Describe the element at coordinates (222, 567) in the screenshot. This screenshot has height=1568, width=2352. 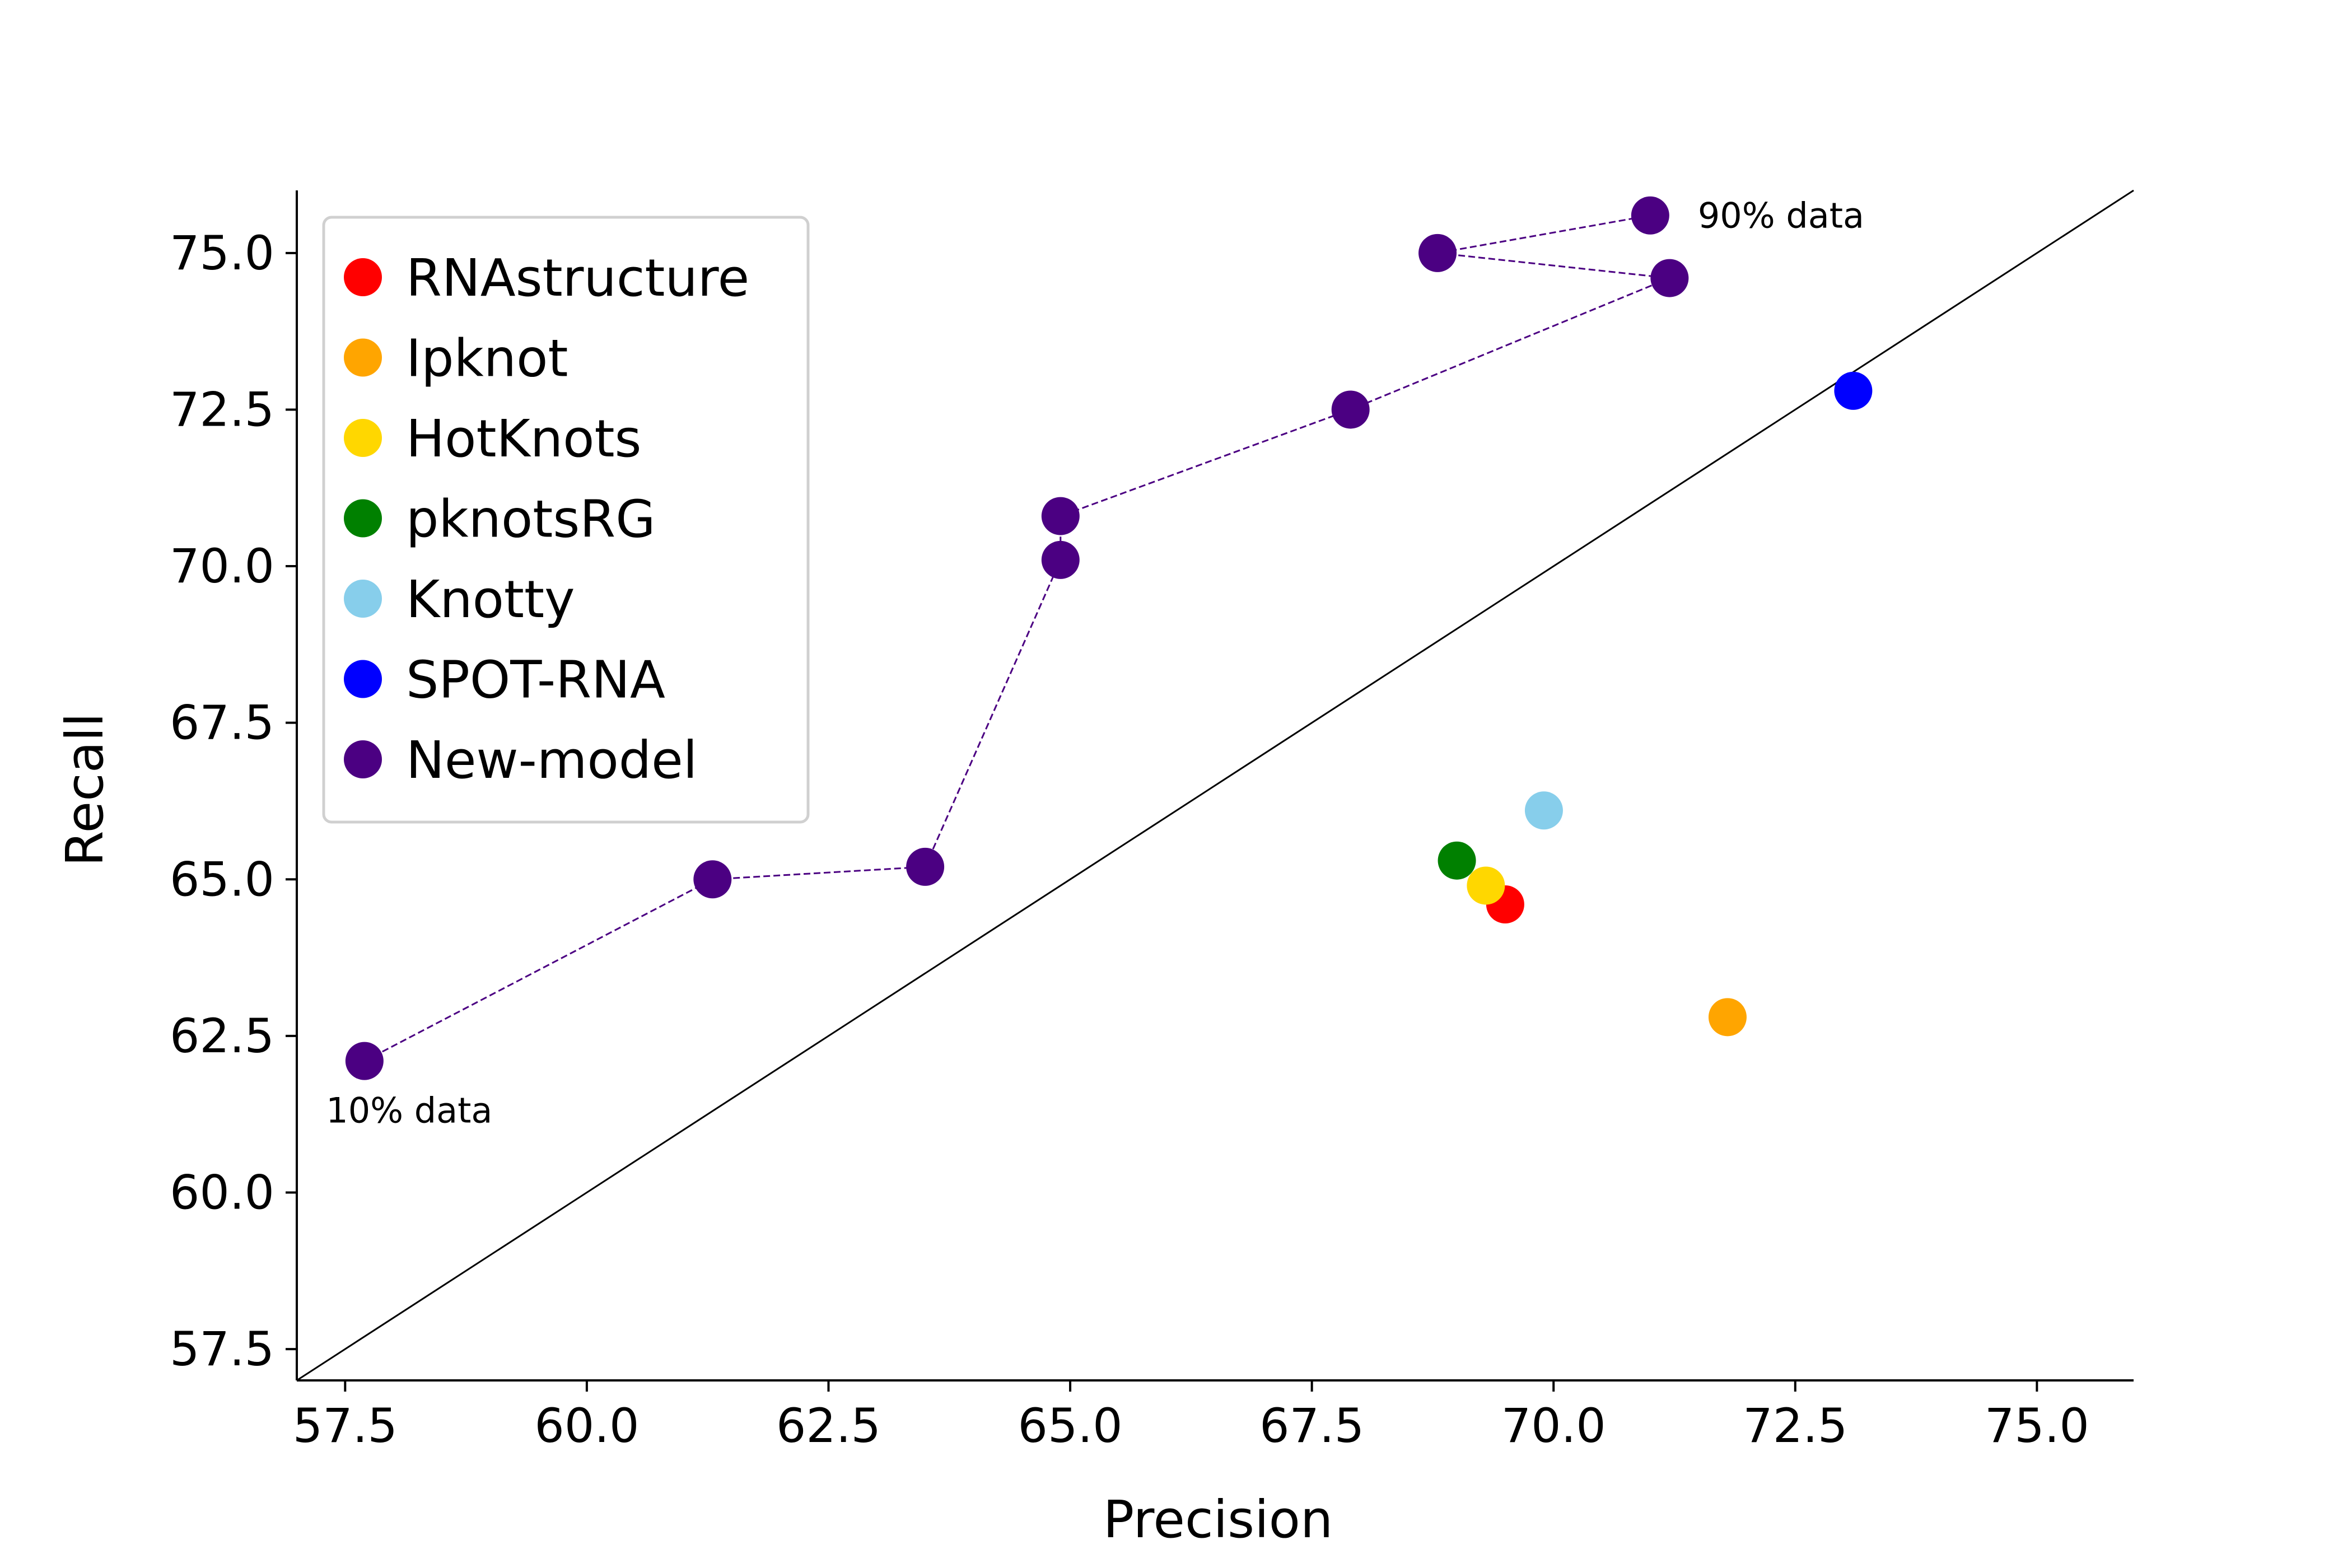
I see `y-tick-label: 70.0` at that location.